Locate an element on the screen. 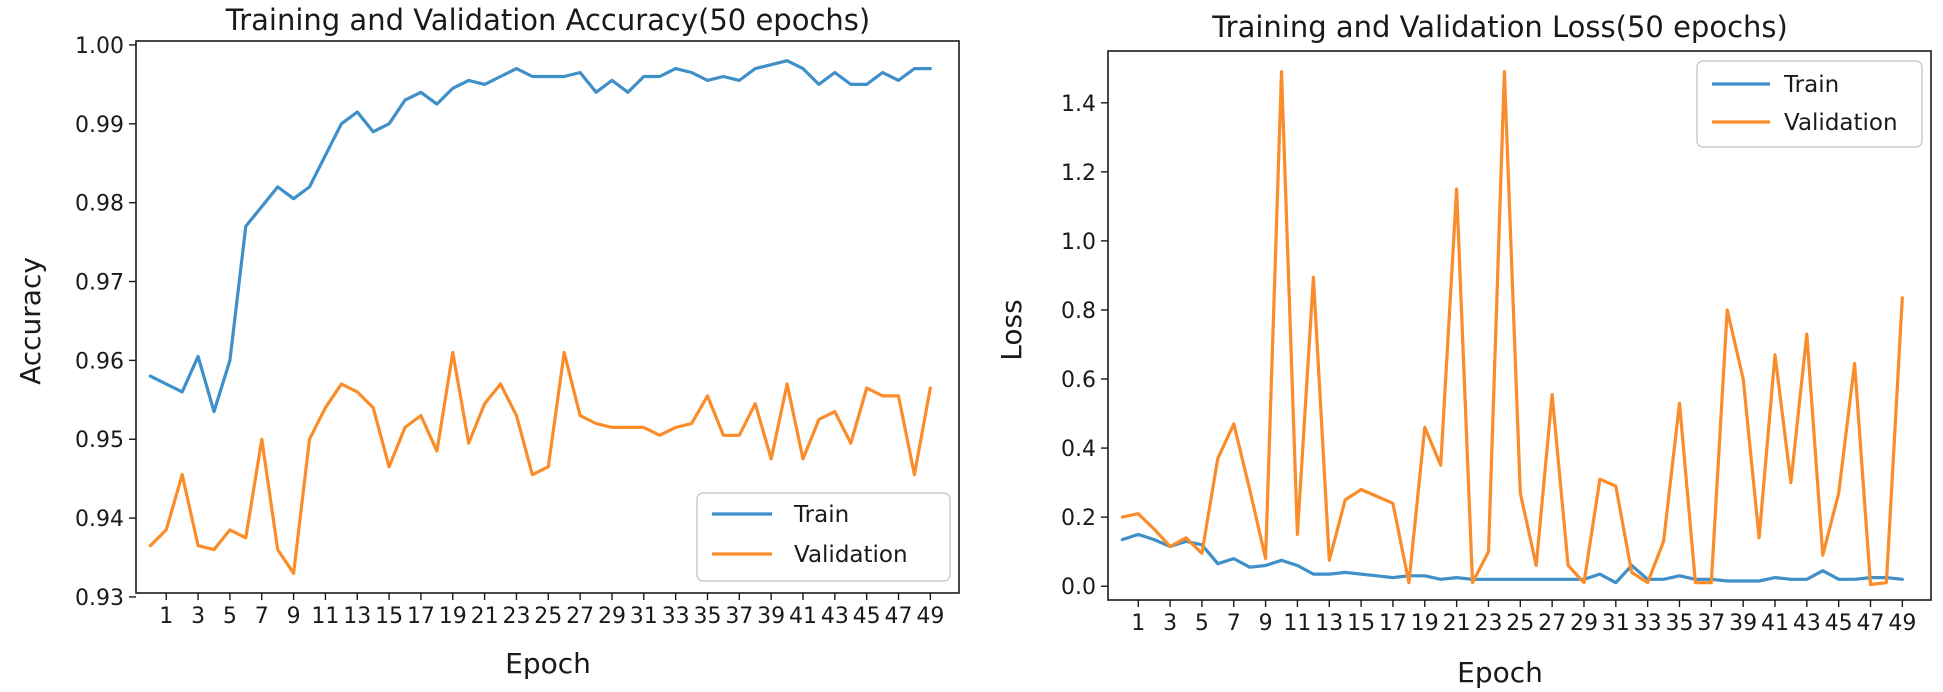 Image resolution: width=1943 pixels, height=692 pixels. accuracy-series-validation is located at coordinates (540, 462).